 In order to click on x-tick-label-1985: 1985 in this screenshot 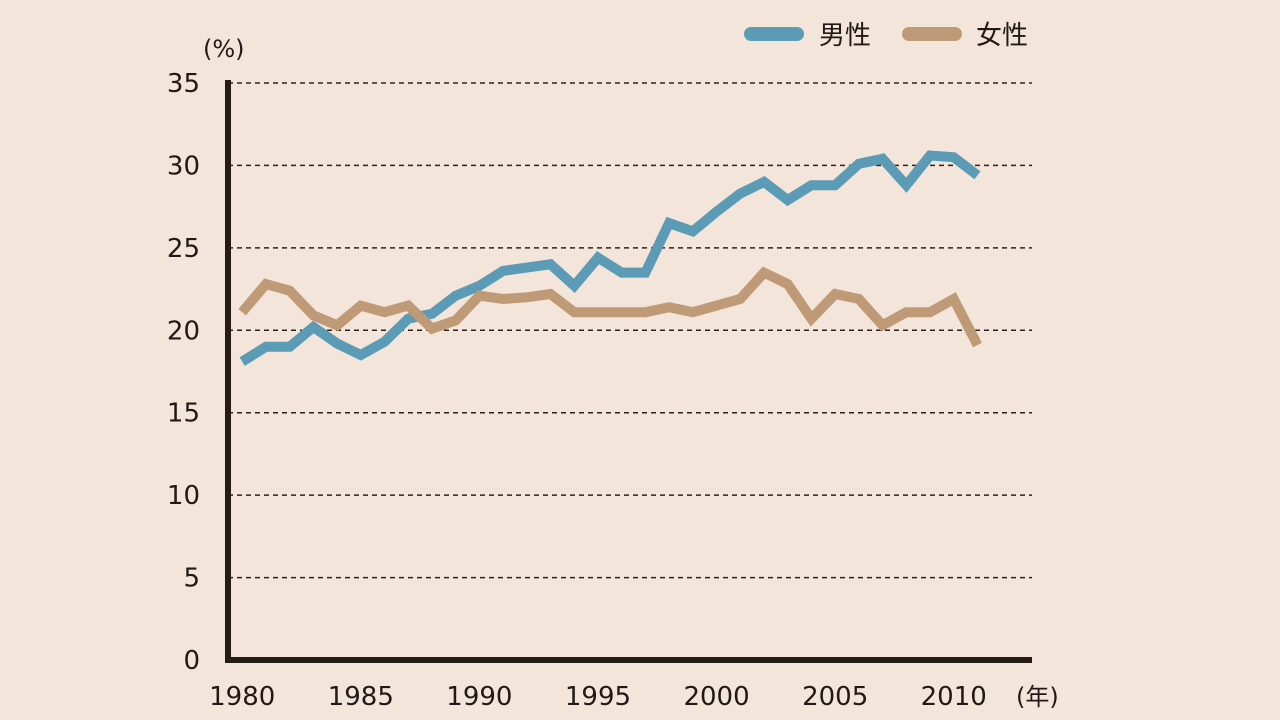, I will do `click(361, 697)`.